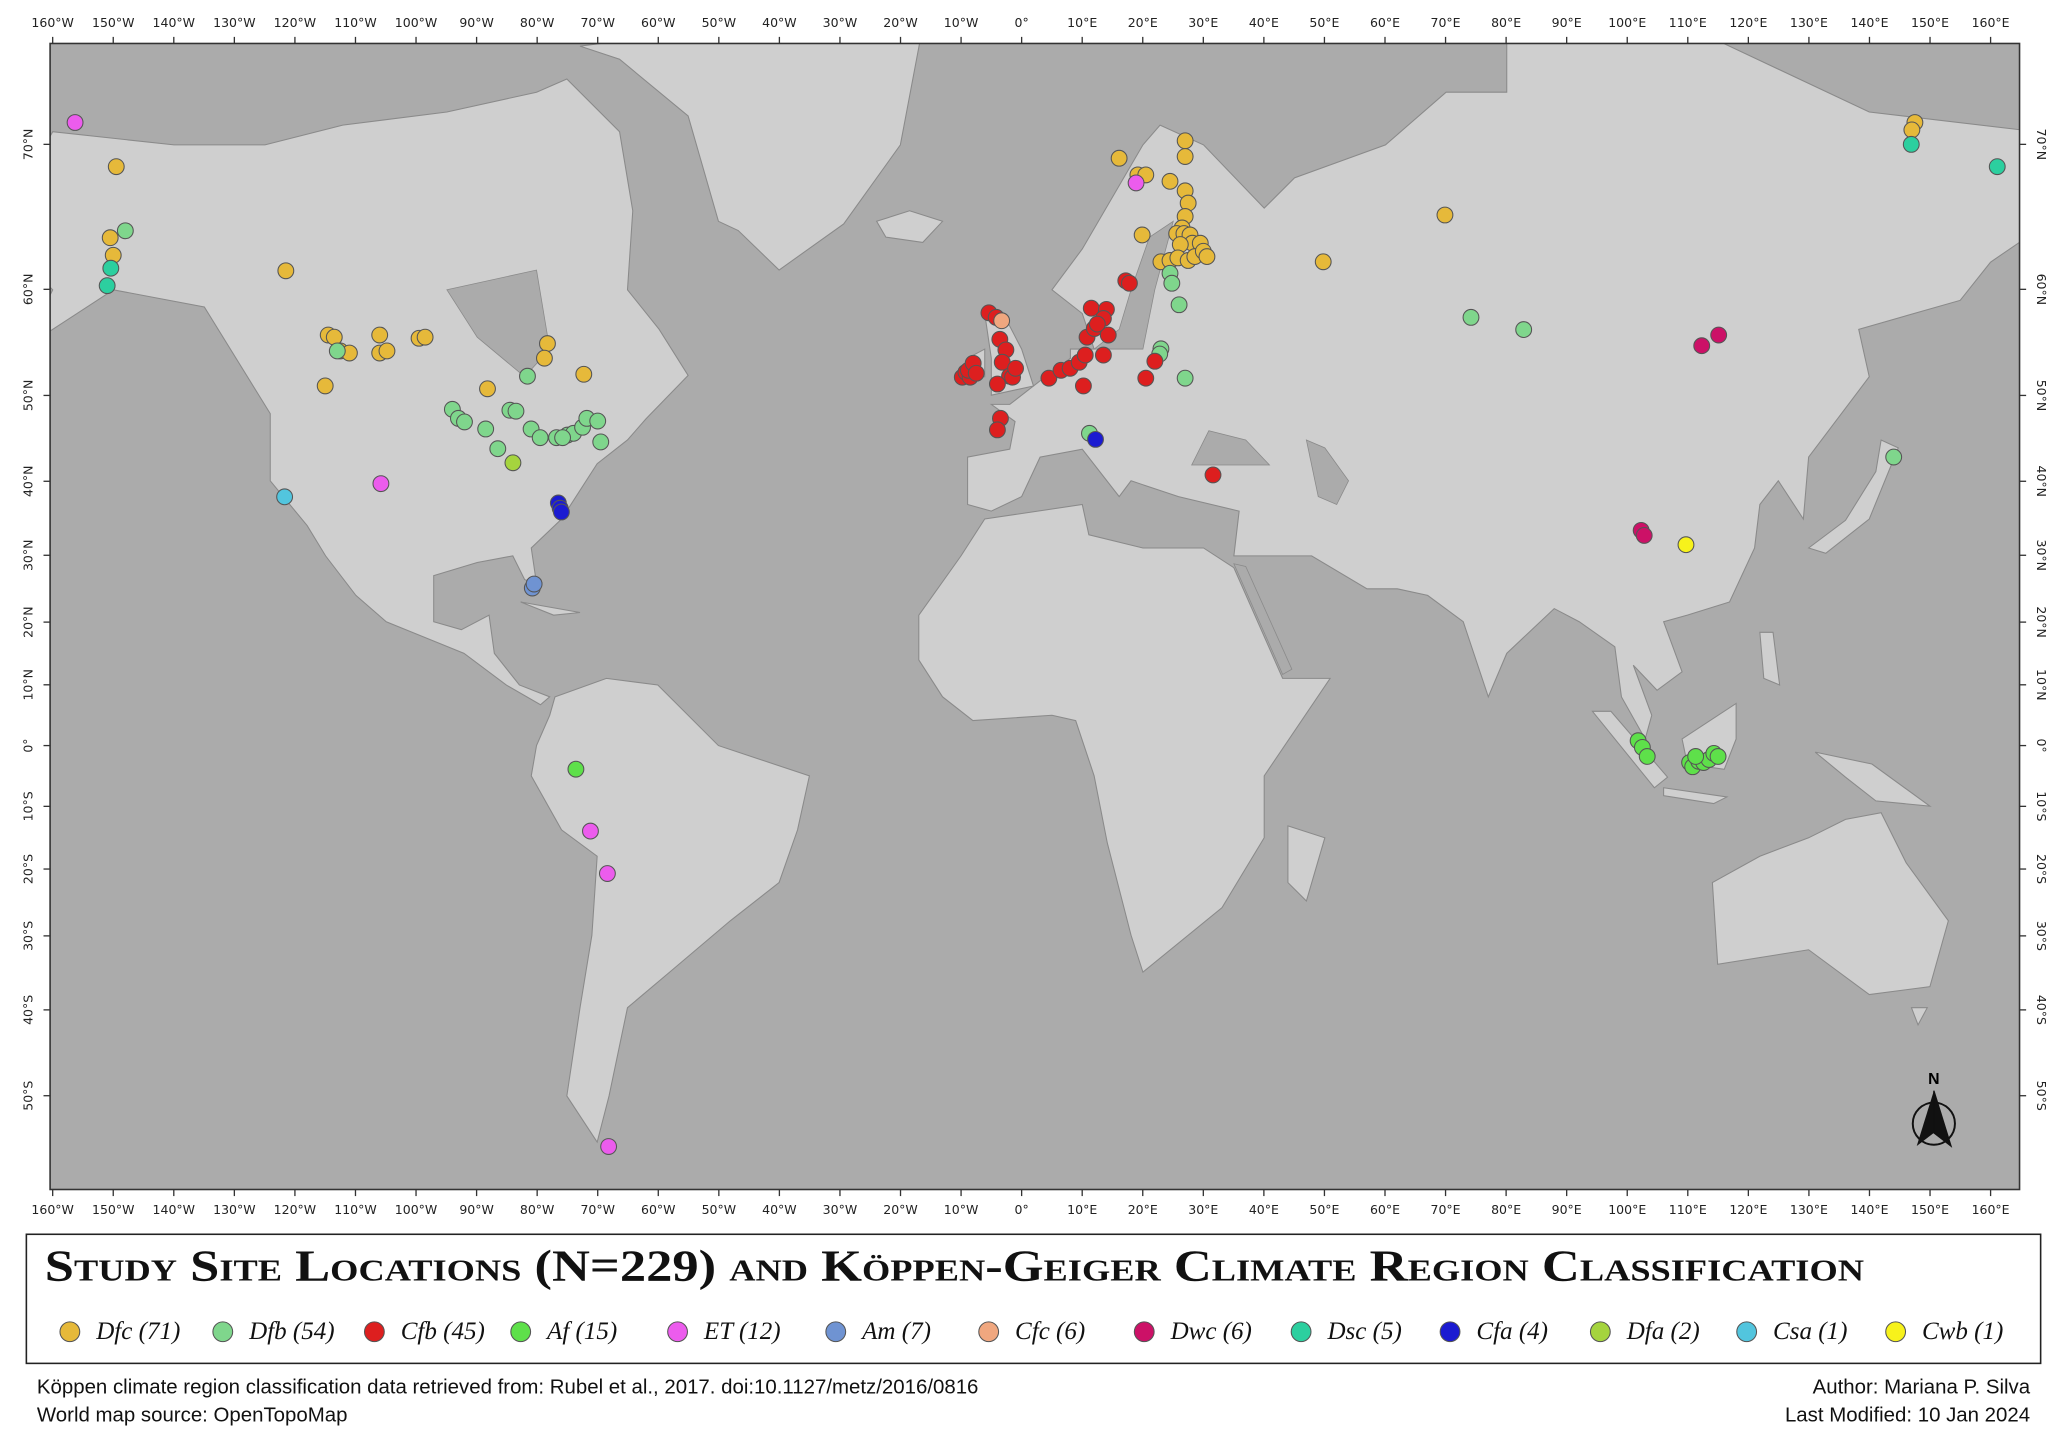 Image resolution: width=2067 pixels, height=1449 pixels. What do you see at coordinates (1125, 738) in the screenshot?
I see `africa` at bounding box center [1125, 738].